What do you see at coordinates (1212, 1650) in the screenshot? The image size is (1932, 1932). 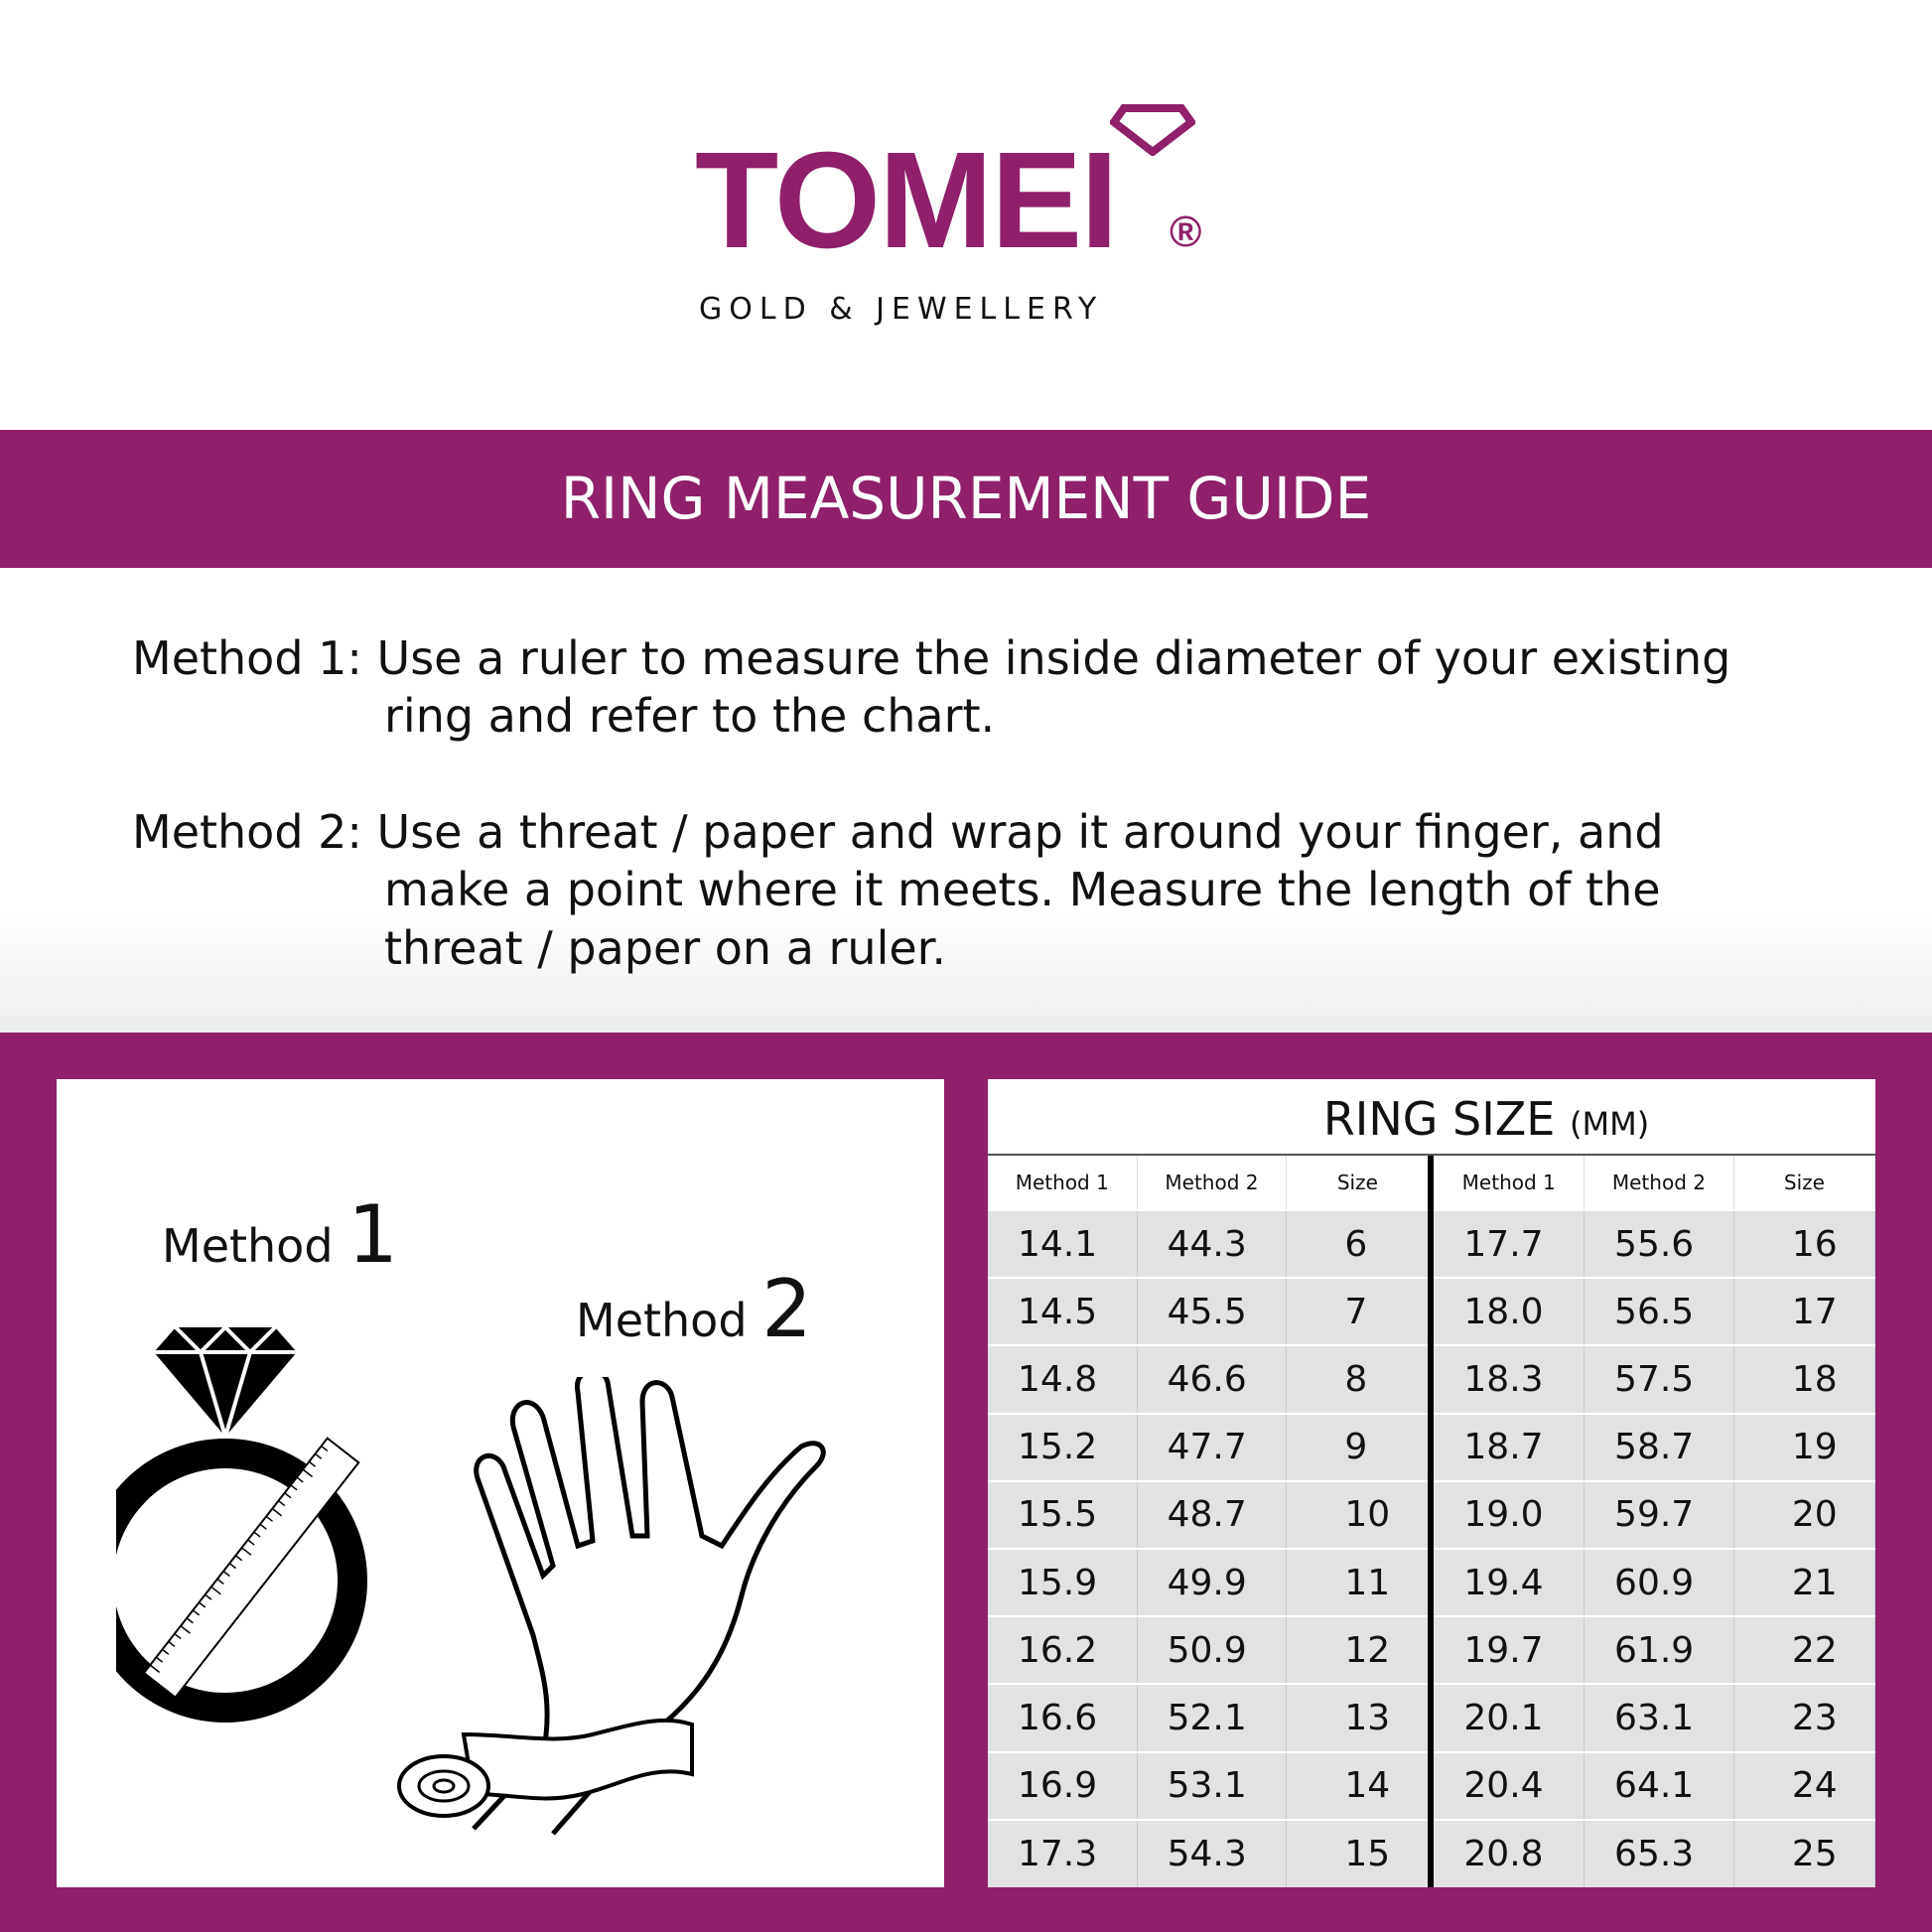 I see `table-cell: 50.9` at bounding box center [1212, 1650].